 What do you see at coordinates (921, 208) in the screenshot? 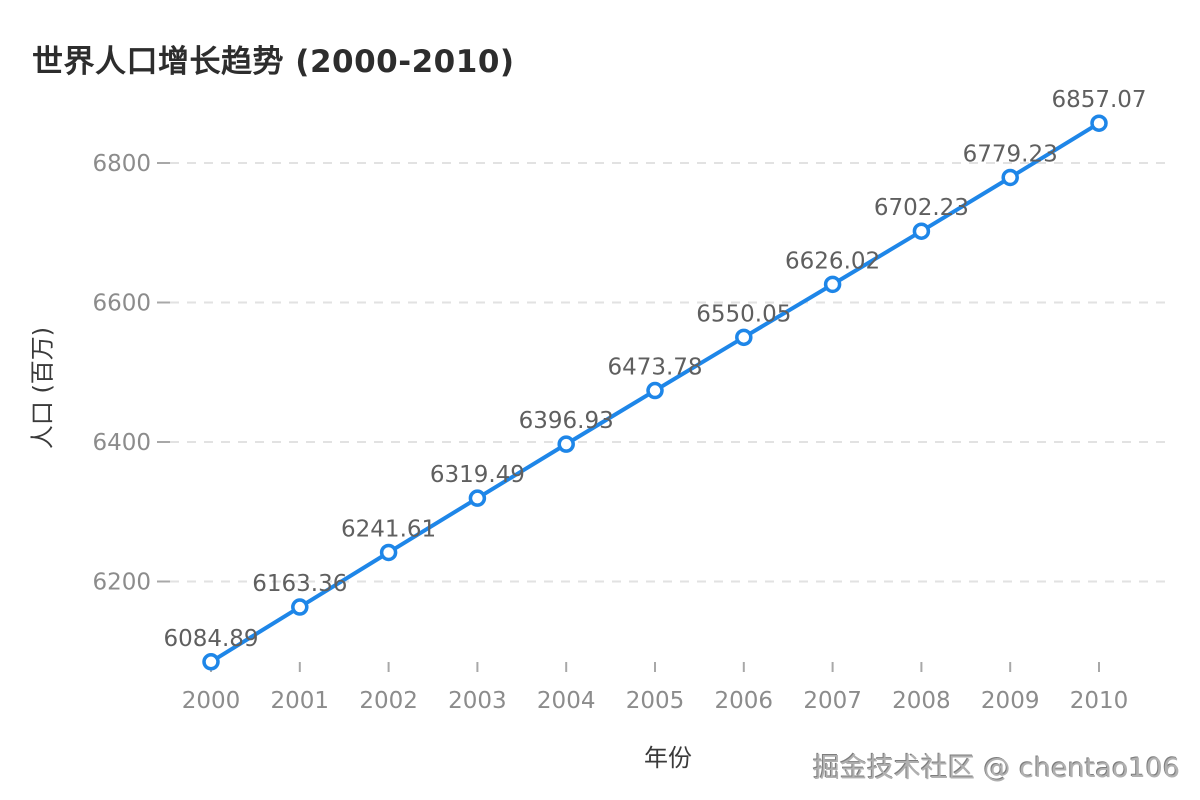
I see `data-point-label: 6702.23` at bounding box center [921, 208].